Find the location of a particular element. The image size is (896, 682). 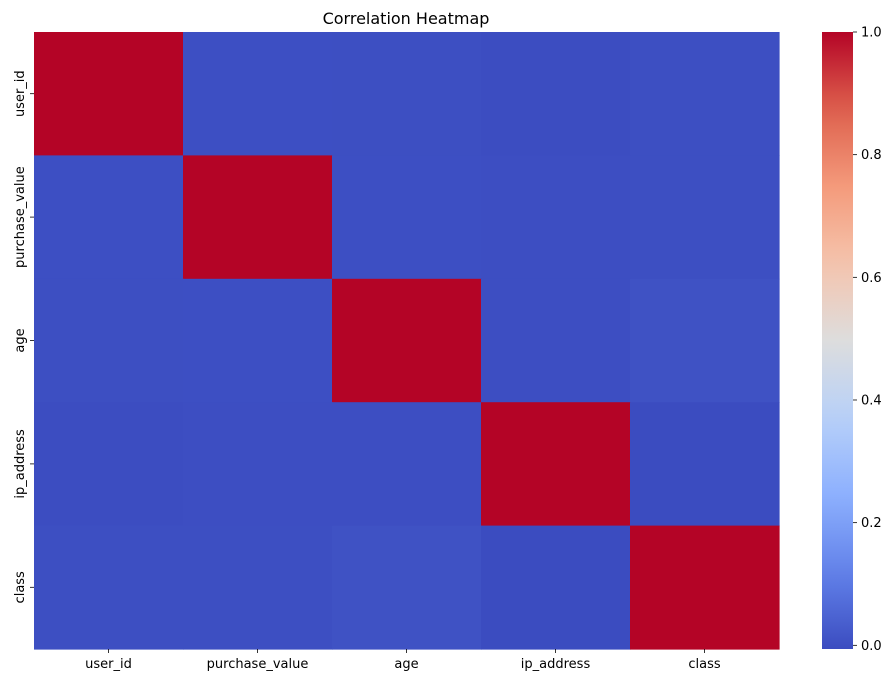

x-tick-label: age is located at coordinates (406, 664).